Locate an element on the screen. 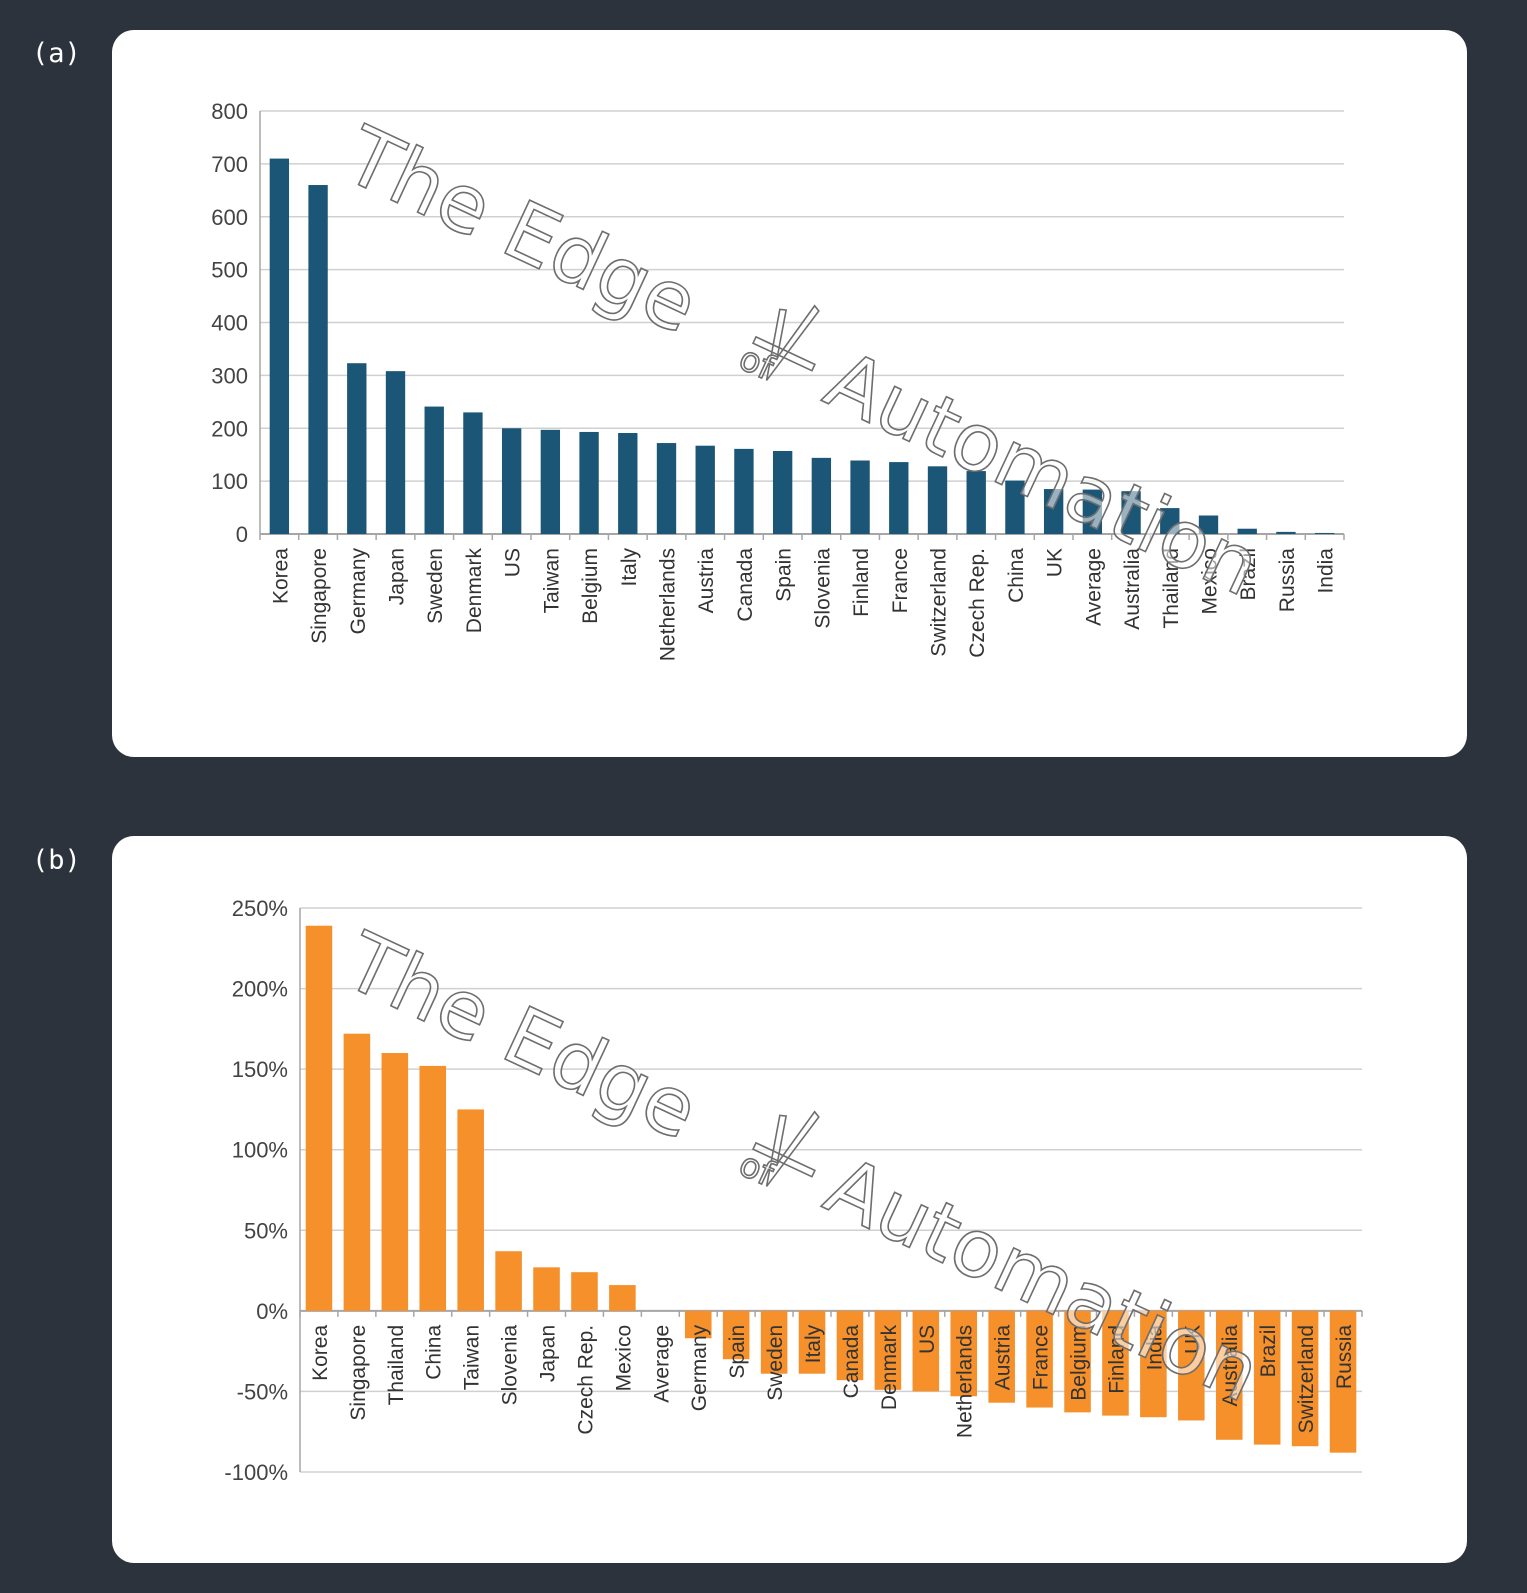  x-tick-label: Canada is located at coordinates (851, 1362).